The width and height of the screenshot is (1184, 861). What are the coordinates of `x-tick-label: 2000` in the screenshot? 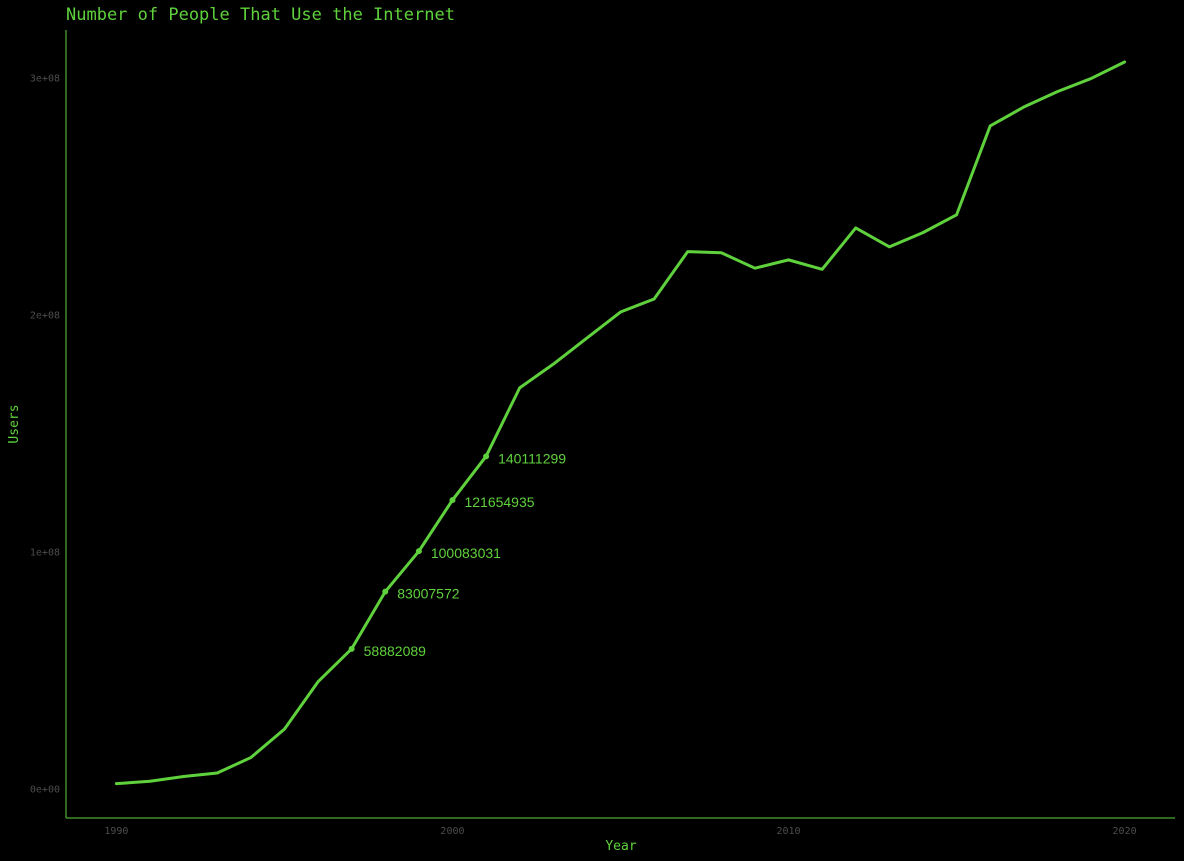 It's located at (452, 831).